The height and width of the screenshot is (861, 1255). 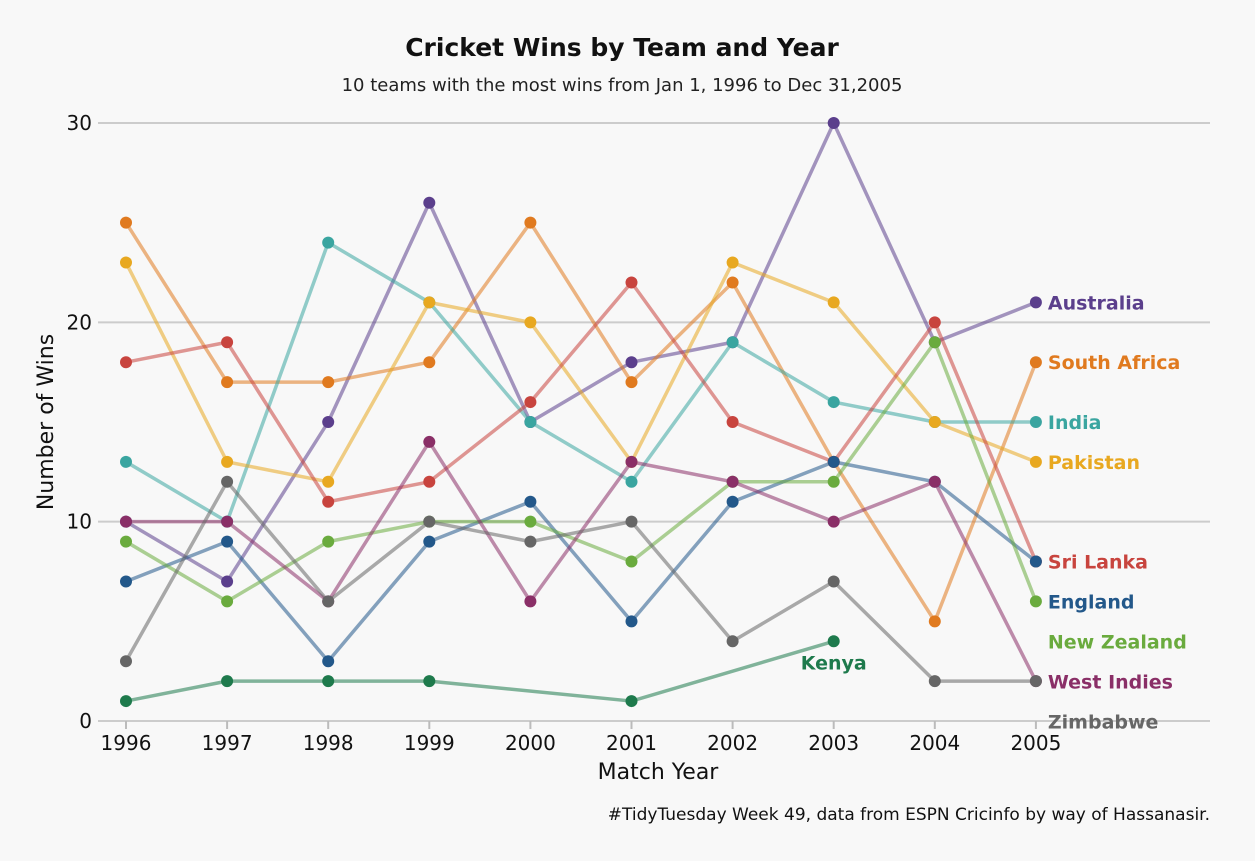 I want to click on x-tick-label: 1999, so click(x=429, y=743).